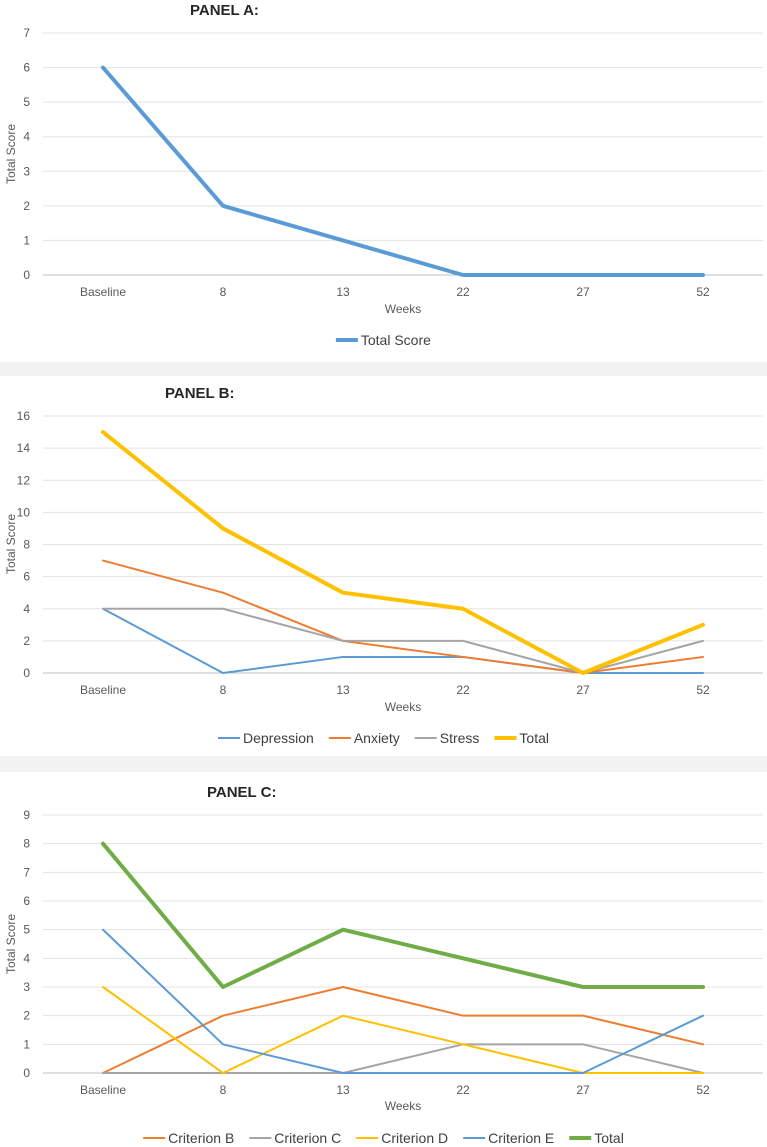  Describe the element at coordinates (414, 1138) in the screenshot. I see `legend-label: Criterion D` at that location.